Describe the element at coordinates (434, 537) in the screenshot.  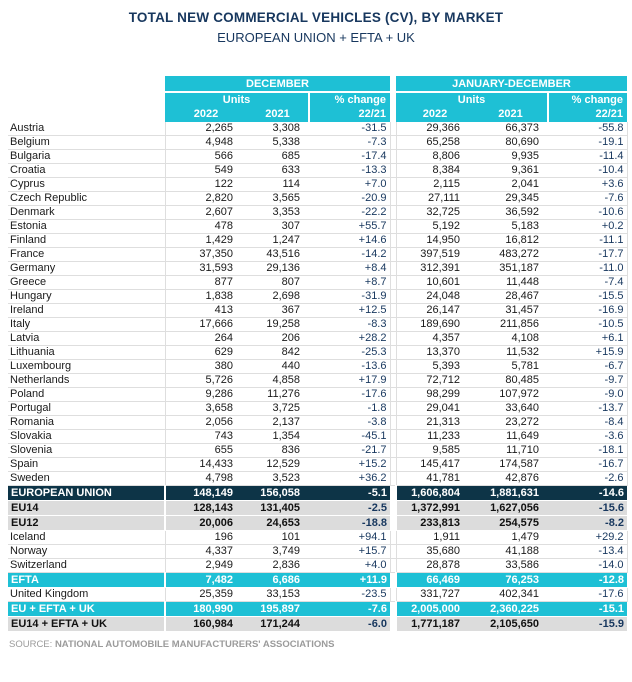
I see `cell-jan-dec-2022: 1,911` at that location.